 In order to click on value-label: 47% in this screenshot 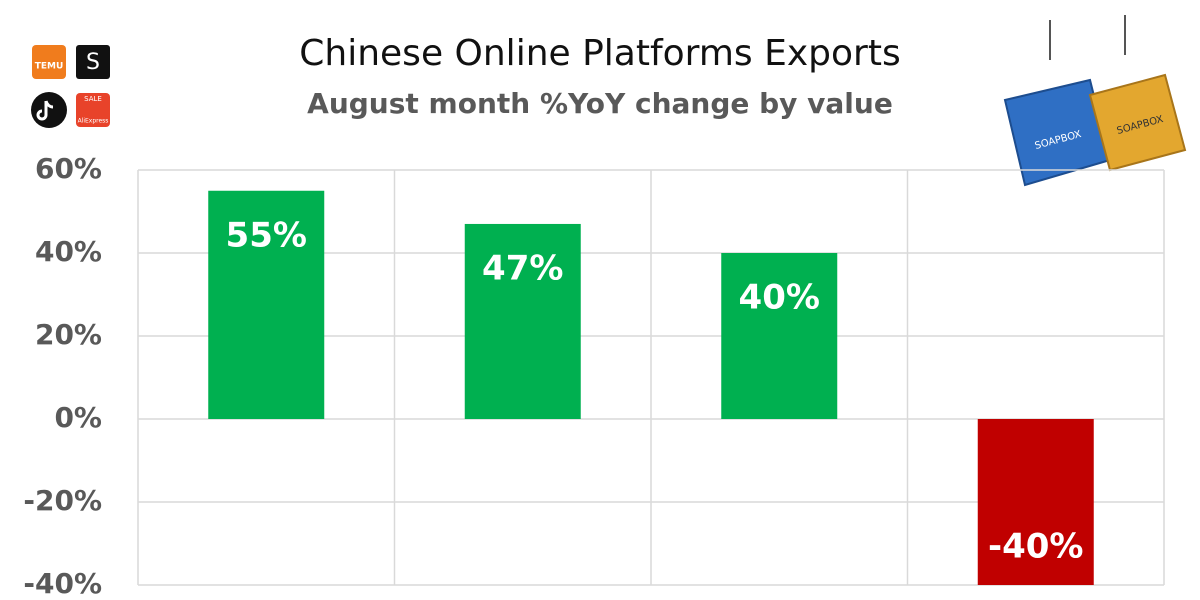, I will do `click(522, 268)`.